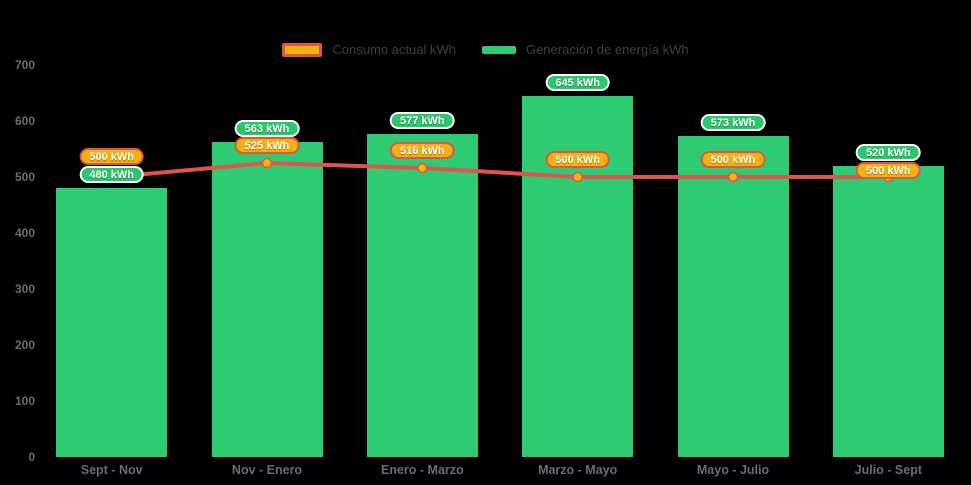 The width and height of the screenshot is (971, 485). Describe the element at coordinates (578, 470) in the screenshot. I see `x-axis-category-label: Marzo - Mayo` at that location.